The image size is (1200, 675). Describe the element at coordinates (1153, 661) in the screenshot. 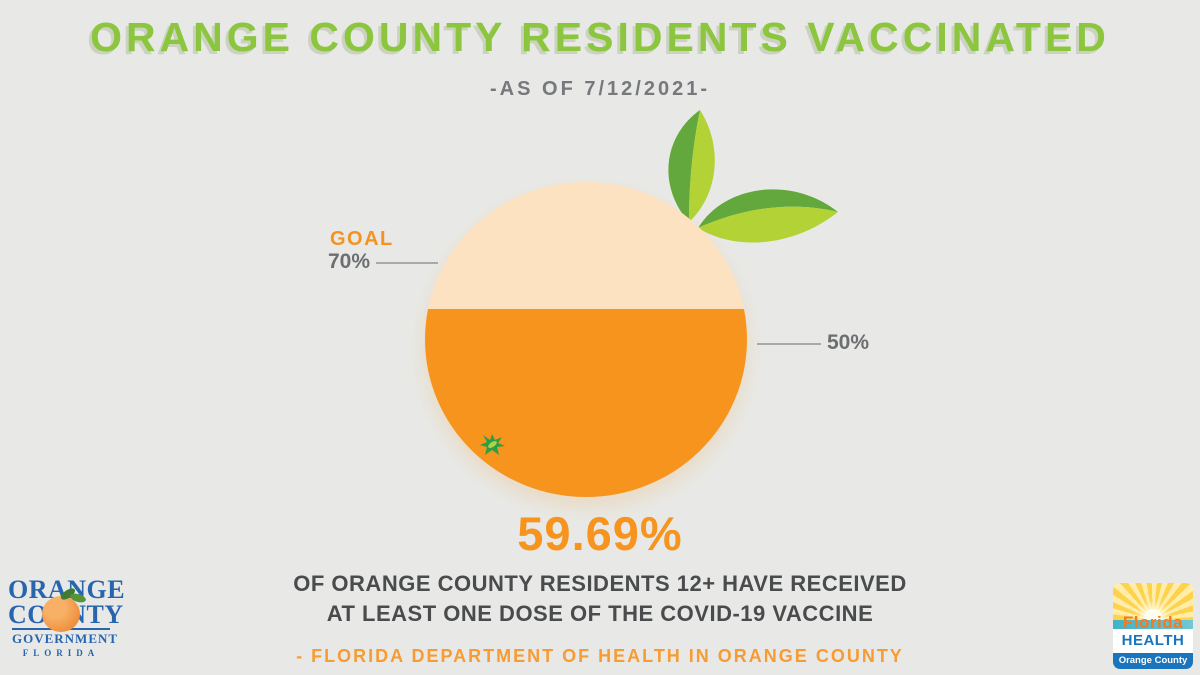

I see `health-logo-county-bar: Orange County` at that location.